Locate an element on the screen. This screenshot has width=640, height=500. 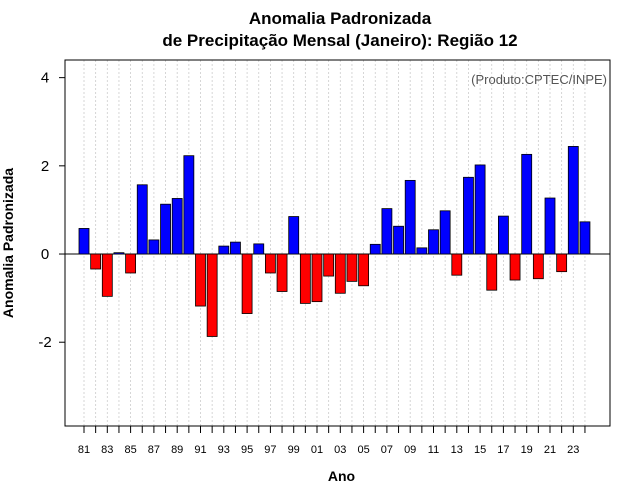
bar-2023 is located at coordinates (573, 200).